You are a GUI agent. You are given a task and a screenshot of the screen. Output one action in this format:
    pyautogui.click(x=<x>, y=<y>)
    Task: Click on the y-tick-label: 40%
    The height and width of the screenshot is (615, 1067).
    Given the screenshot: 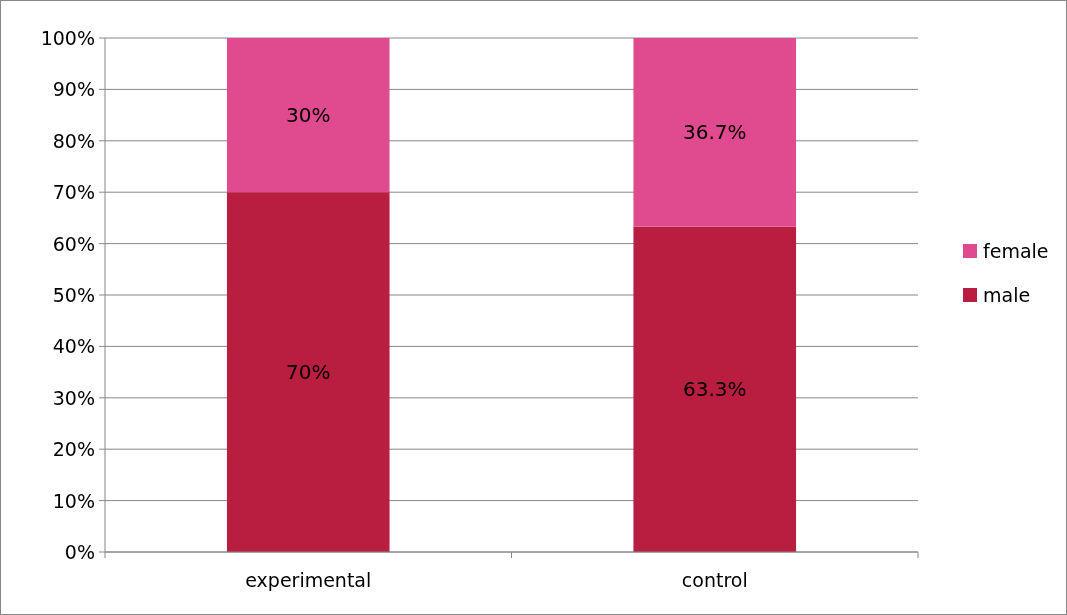 What is the action you would take?
    pyautogui.click(x=73, y=346)
    